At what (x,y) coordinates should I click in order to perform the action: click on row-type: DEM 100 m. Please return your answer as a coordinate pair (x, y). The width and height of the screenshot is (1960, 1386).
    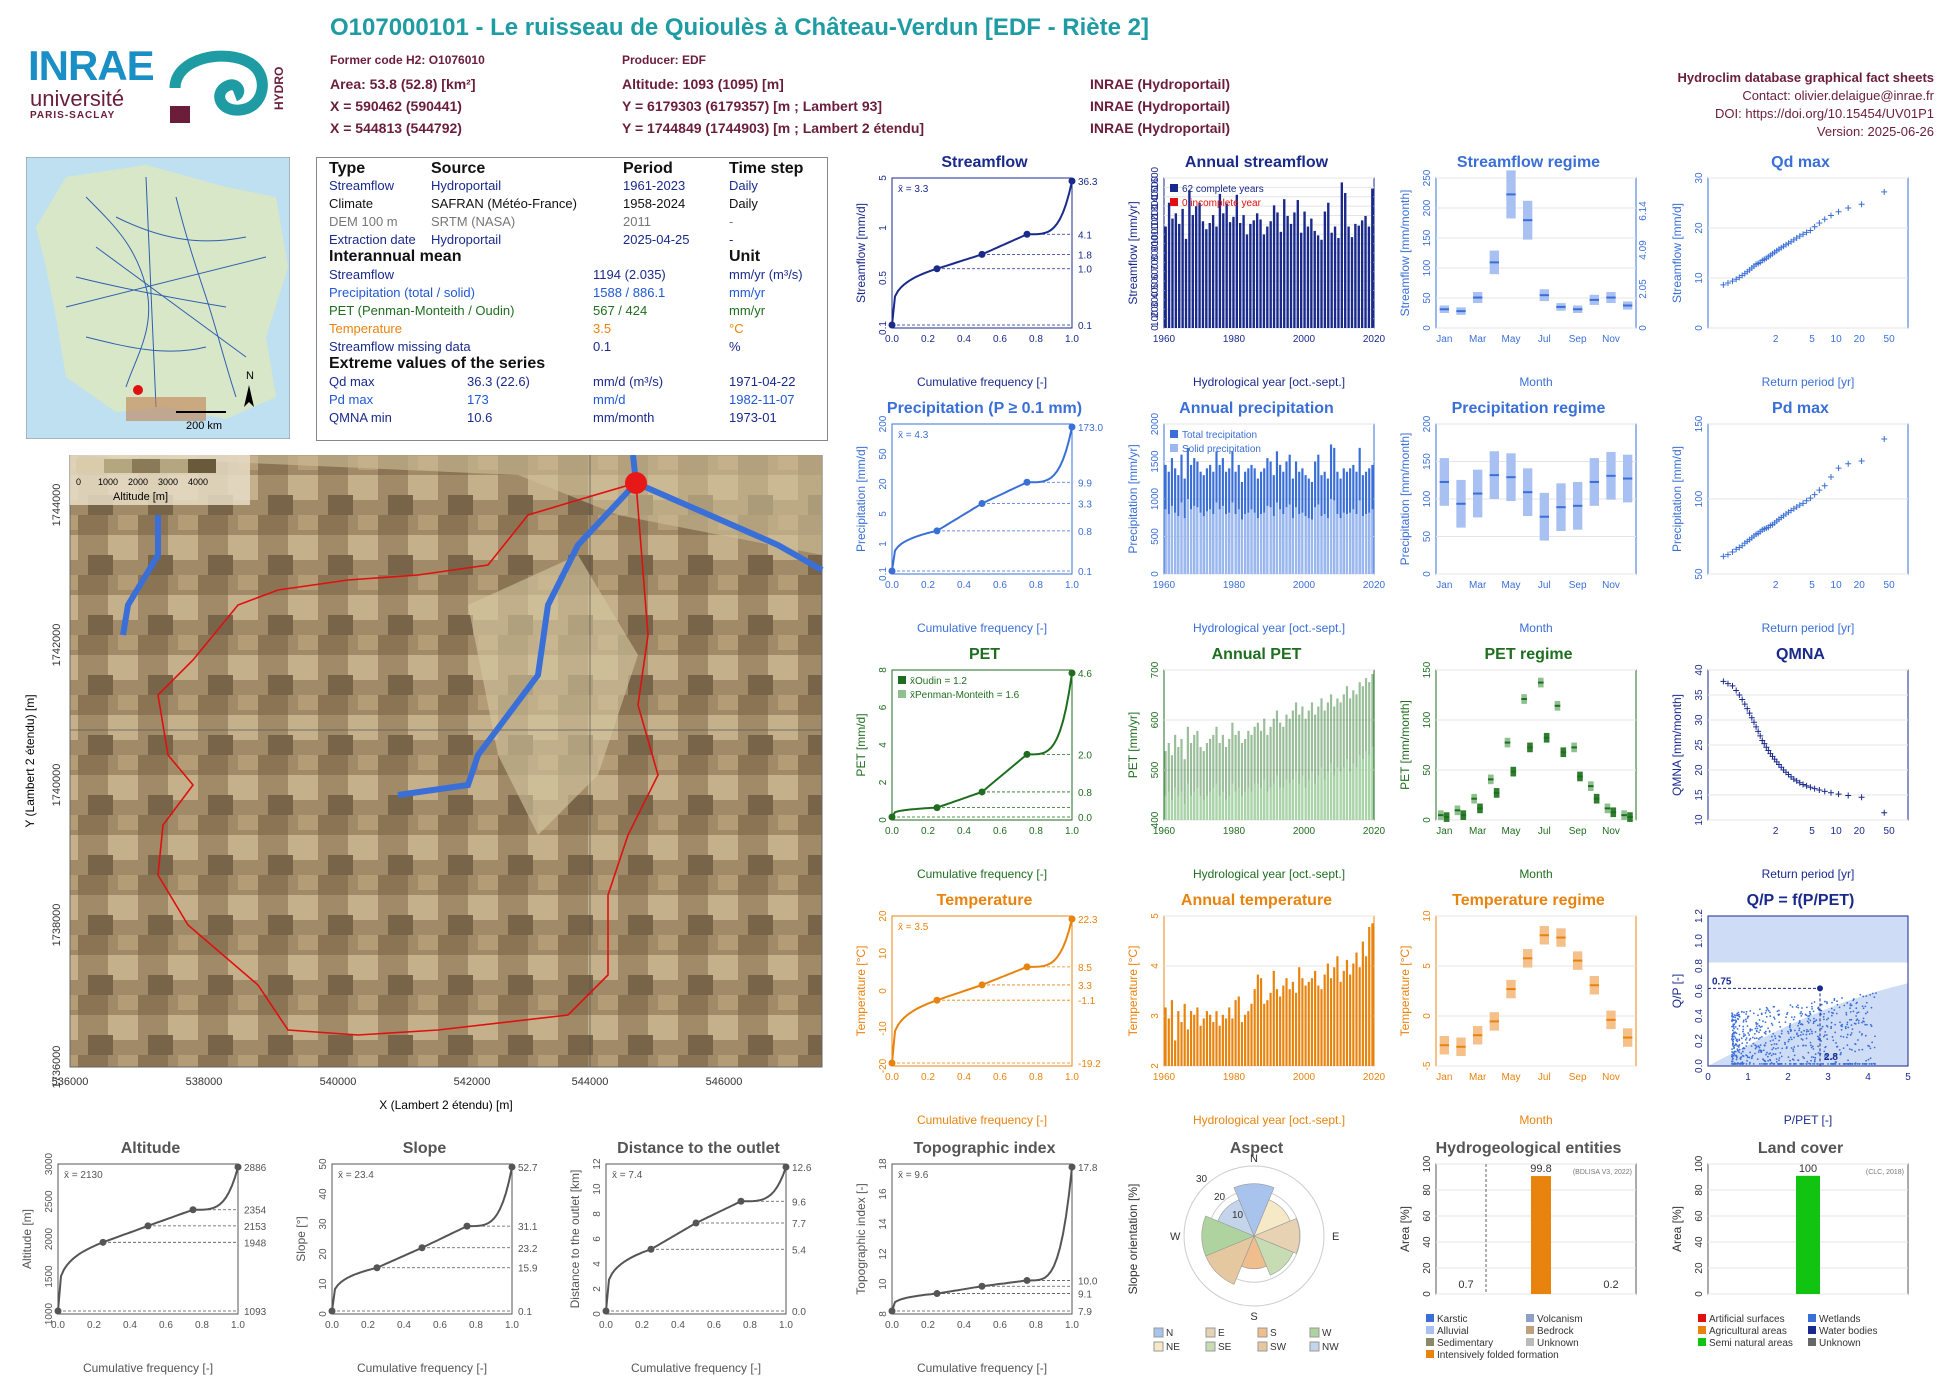
    Looking at the image, I should click on (363, 221).